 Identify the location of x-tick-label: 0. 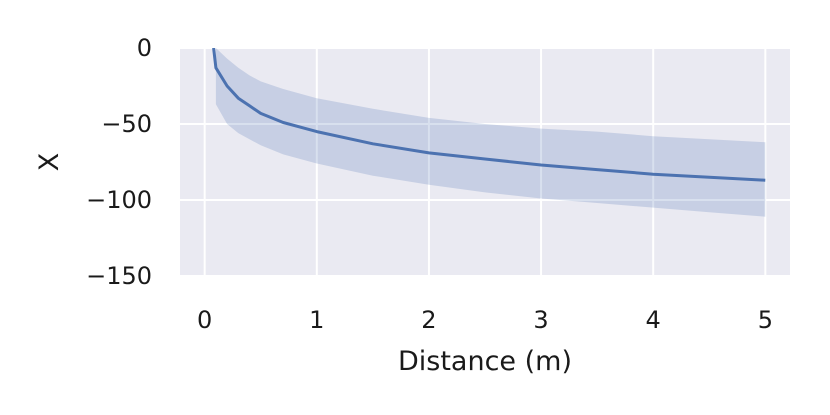
(204, 320).